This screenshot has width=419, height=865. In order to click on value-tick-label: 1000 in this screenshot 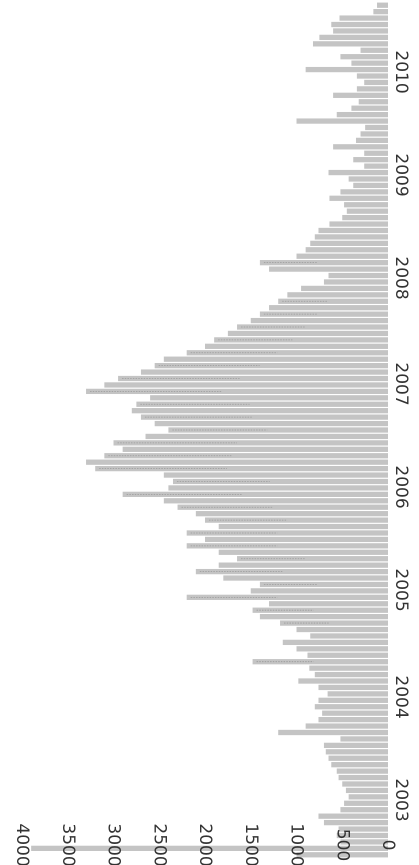, I will do `click(297, 844)`.